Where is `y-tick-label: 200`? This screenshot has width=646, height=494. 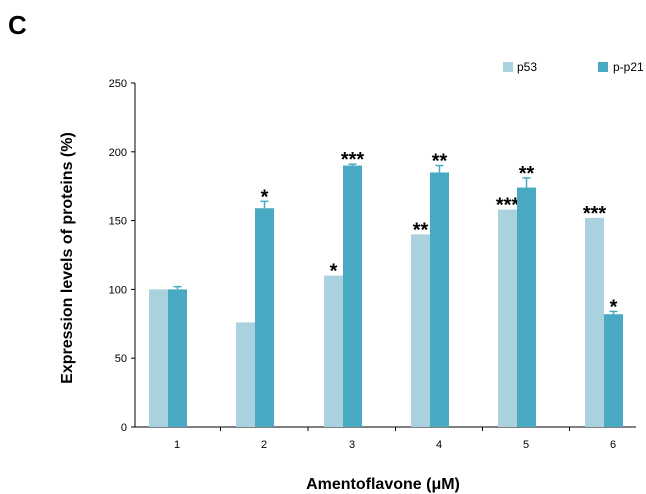 y-tick-label: 200 is located at coordinates (118, 153).